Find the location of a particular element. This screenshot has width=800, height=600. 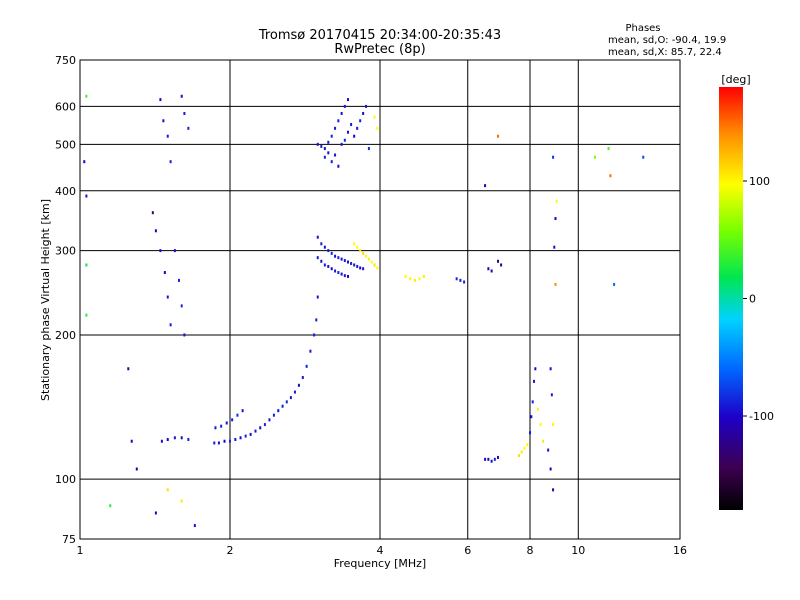

y-tick-label: 300 is located at coordinates (65, 251).